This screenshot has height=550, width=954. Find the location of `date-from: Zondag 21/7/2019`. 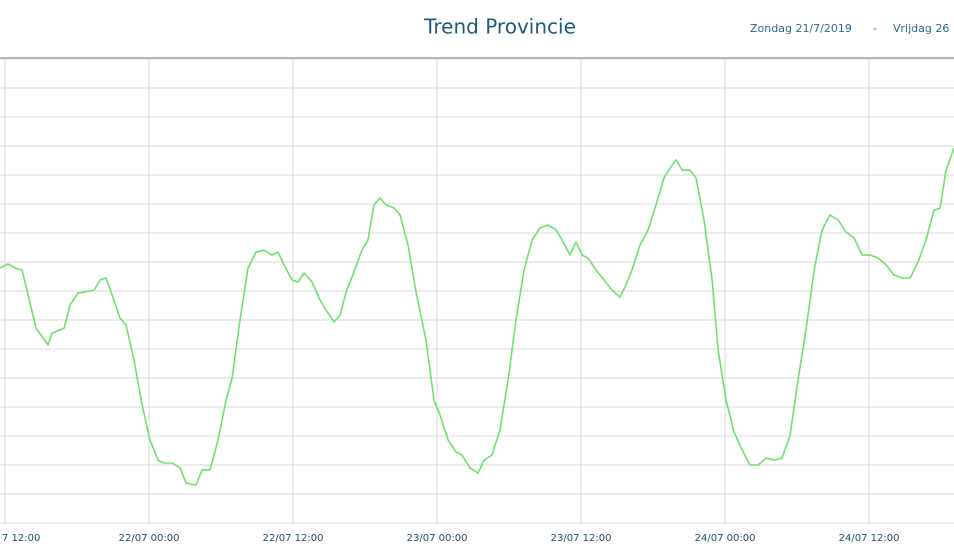

date-from: Zondag 21/7/2019 is located at coordinates (801, 28).